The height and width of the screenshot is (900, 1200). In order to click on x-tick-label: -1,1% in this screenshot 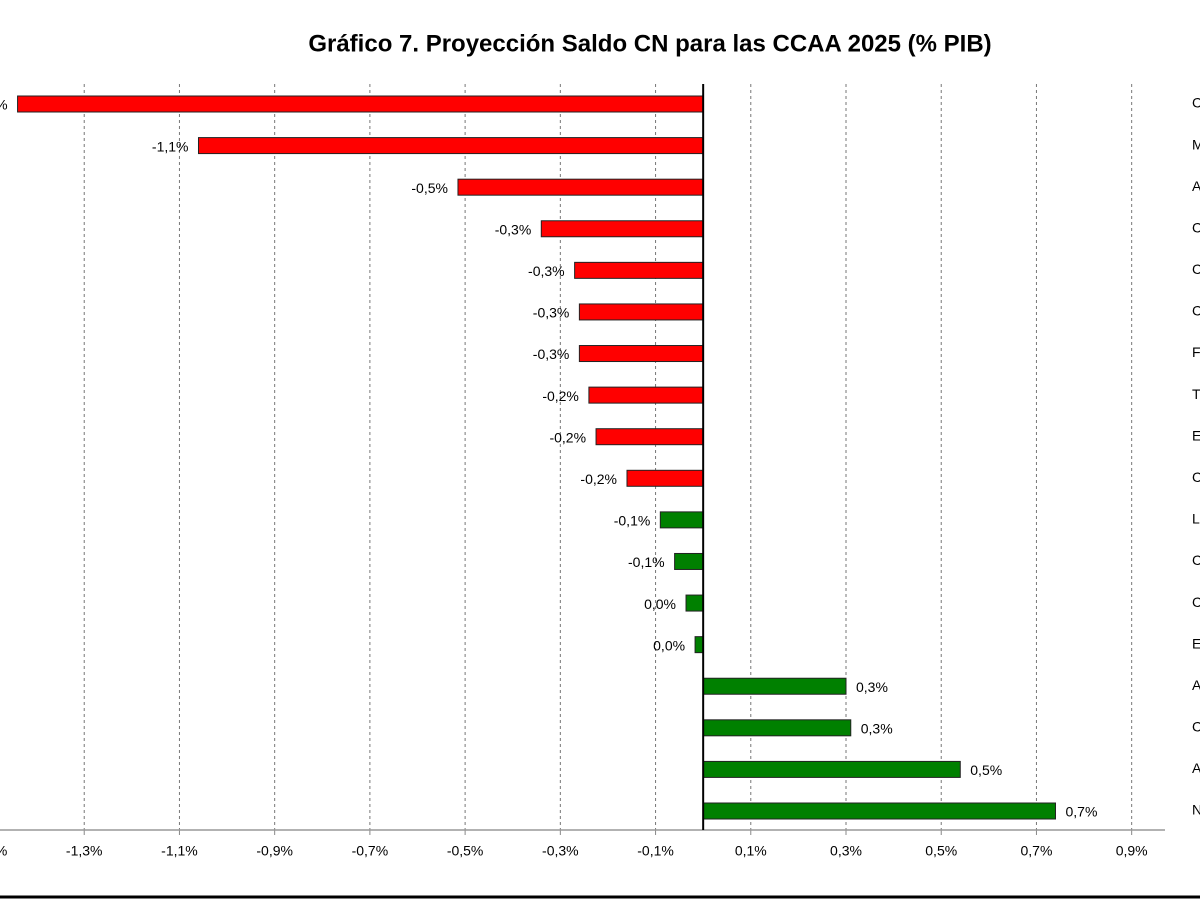, I will do `click(179, 851)`.